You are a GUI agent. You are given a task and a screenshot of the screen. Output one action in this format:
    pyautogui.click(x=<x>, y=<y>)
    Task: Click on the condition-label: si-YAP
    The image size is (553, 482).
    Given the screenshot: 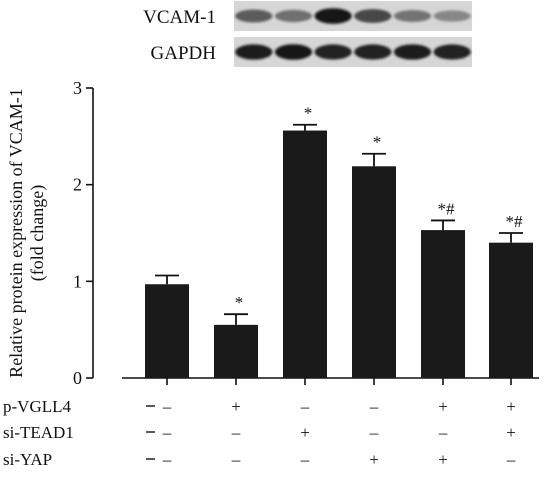 What is the action you would take?
    pyautogui.click(x=27, y=459)
    